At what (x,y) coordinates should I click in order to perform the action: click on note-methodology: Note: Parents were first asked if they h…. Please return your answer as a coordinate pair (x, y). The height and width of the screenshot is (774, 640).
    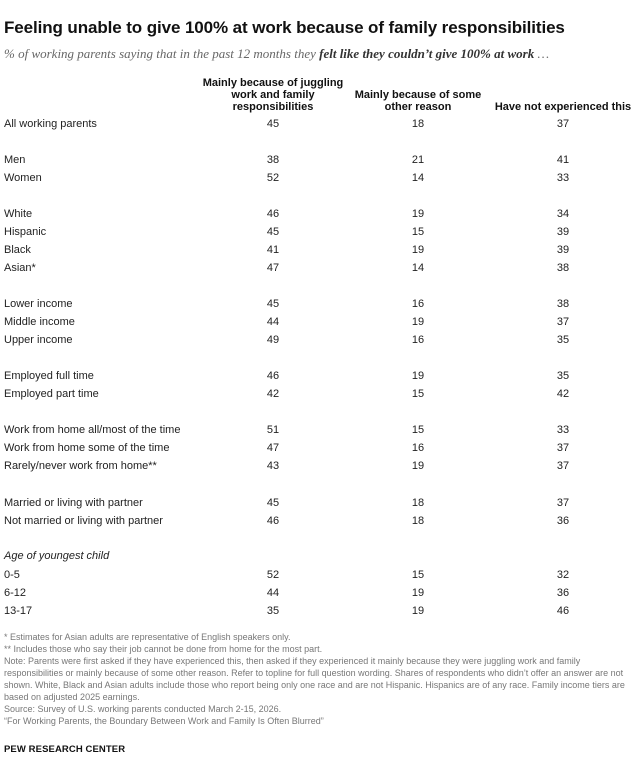
    Looking at the image, I should click on (314, 679).